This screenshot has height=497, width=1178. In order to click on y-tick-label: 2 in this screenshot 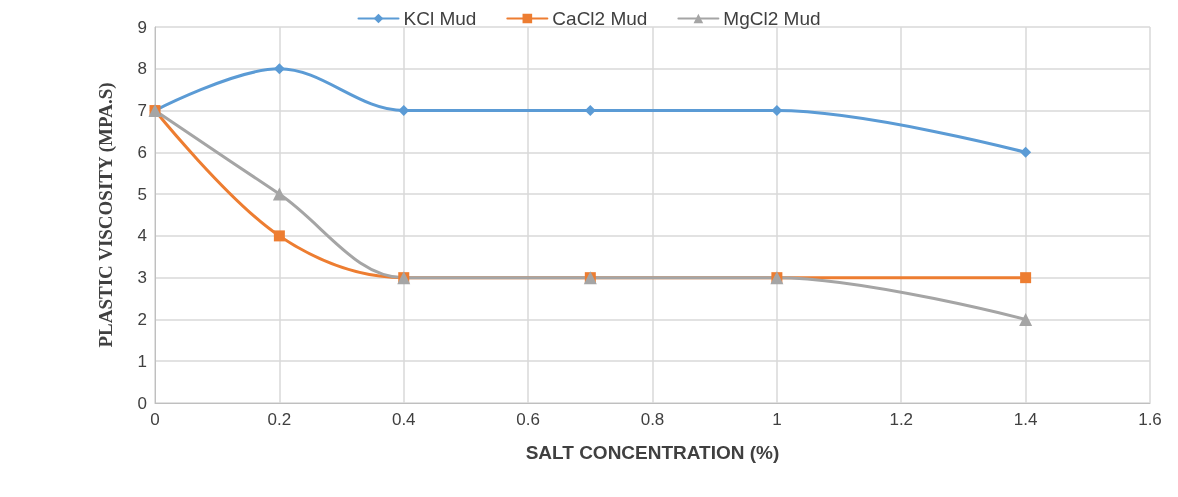, I will do `click(142, 319)`.